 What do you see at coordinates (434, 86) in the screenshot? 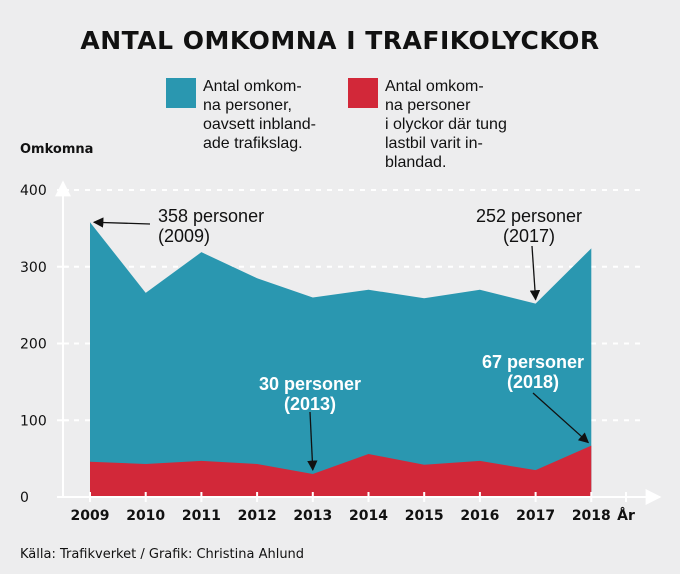
I see `legend-text-1-0: Antal omkom-` at bounding box center [434, 86].